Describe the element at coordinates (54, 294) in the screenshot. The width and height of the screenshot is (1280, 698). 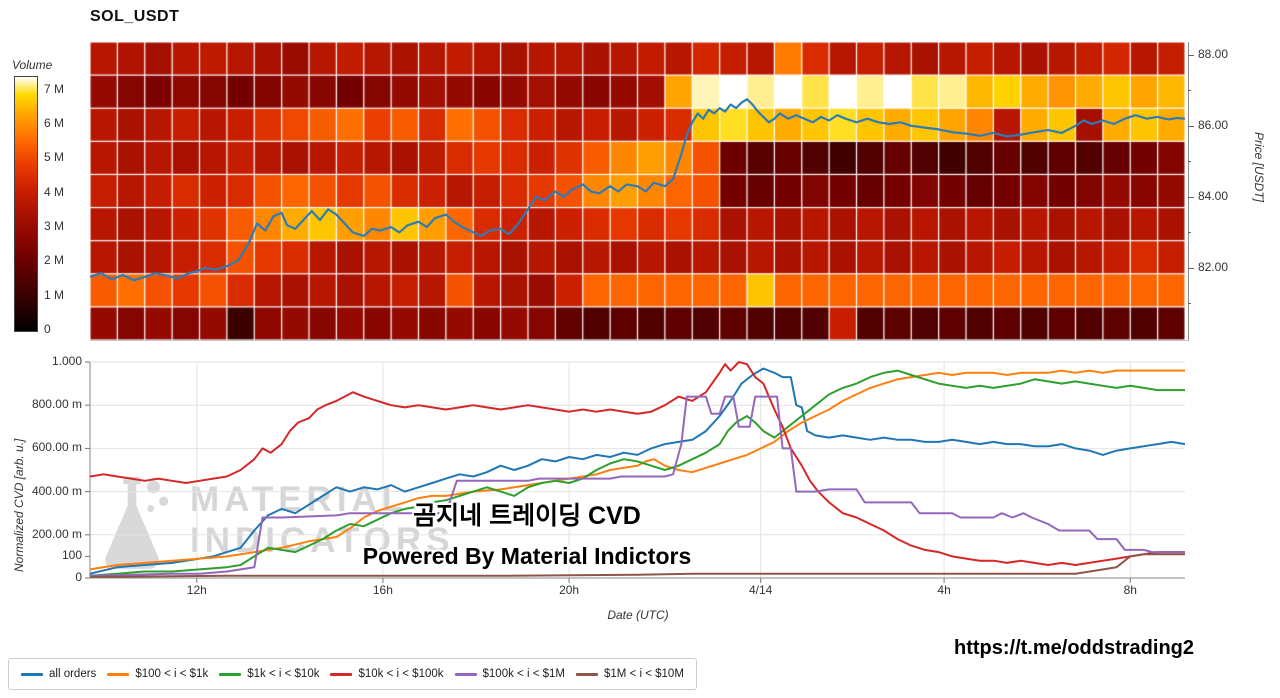
I see `volume-tick-label: 1 M` at that location.